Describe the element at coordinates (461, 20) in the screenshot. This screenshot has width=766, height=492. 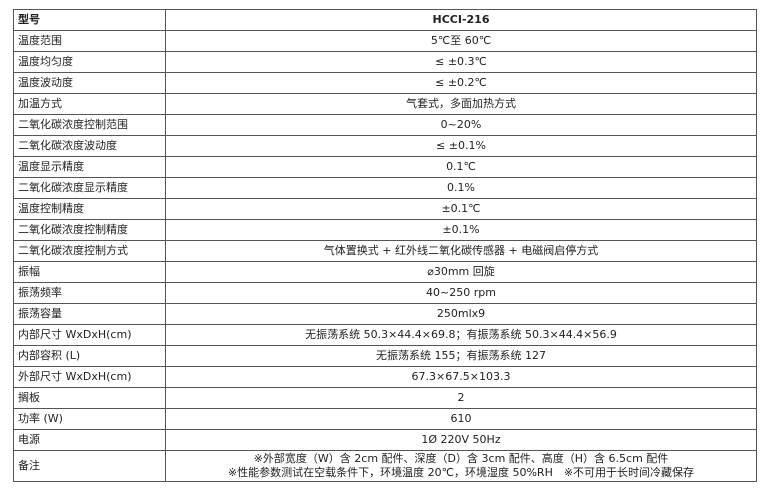
I see `header-model: HCCI-216` at that location.